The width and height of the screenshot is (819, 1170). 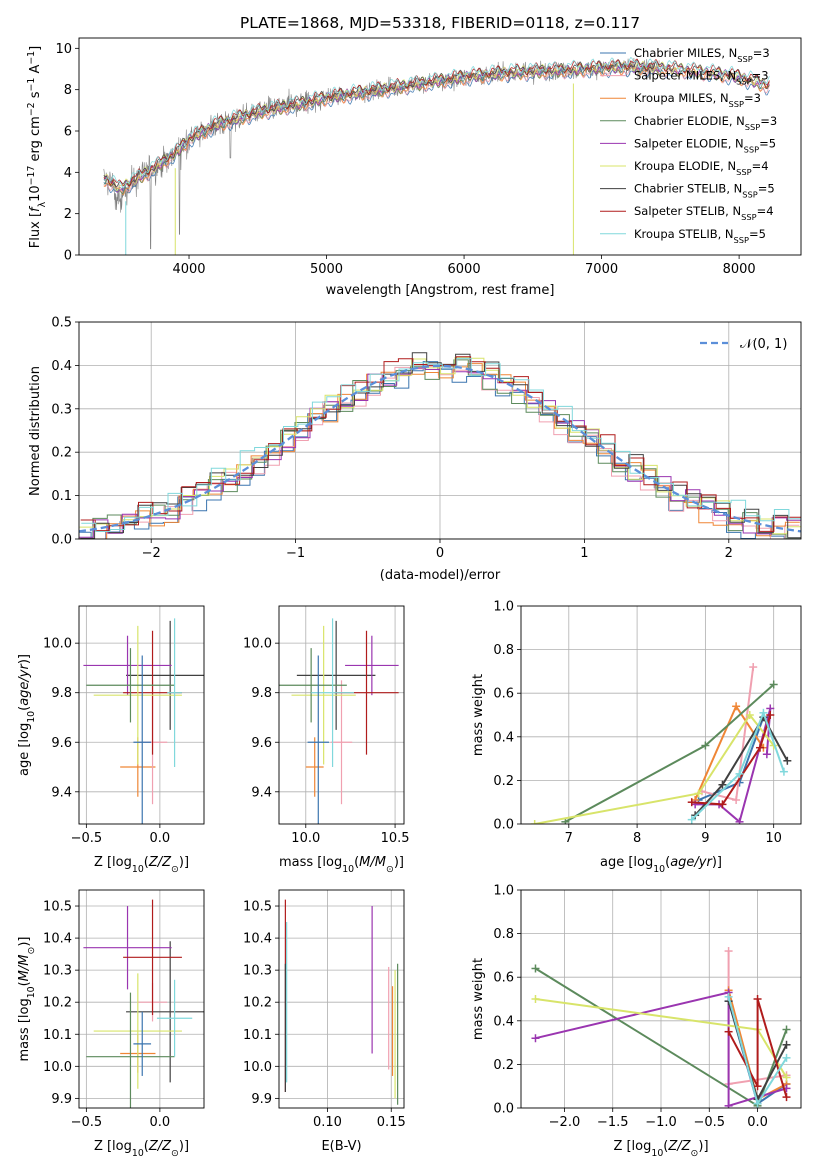 I want to click on normal-curve, so click(x=440, y=448).